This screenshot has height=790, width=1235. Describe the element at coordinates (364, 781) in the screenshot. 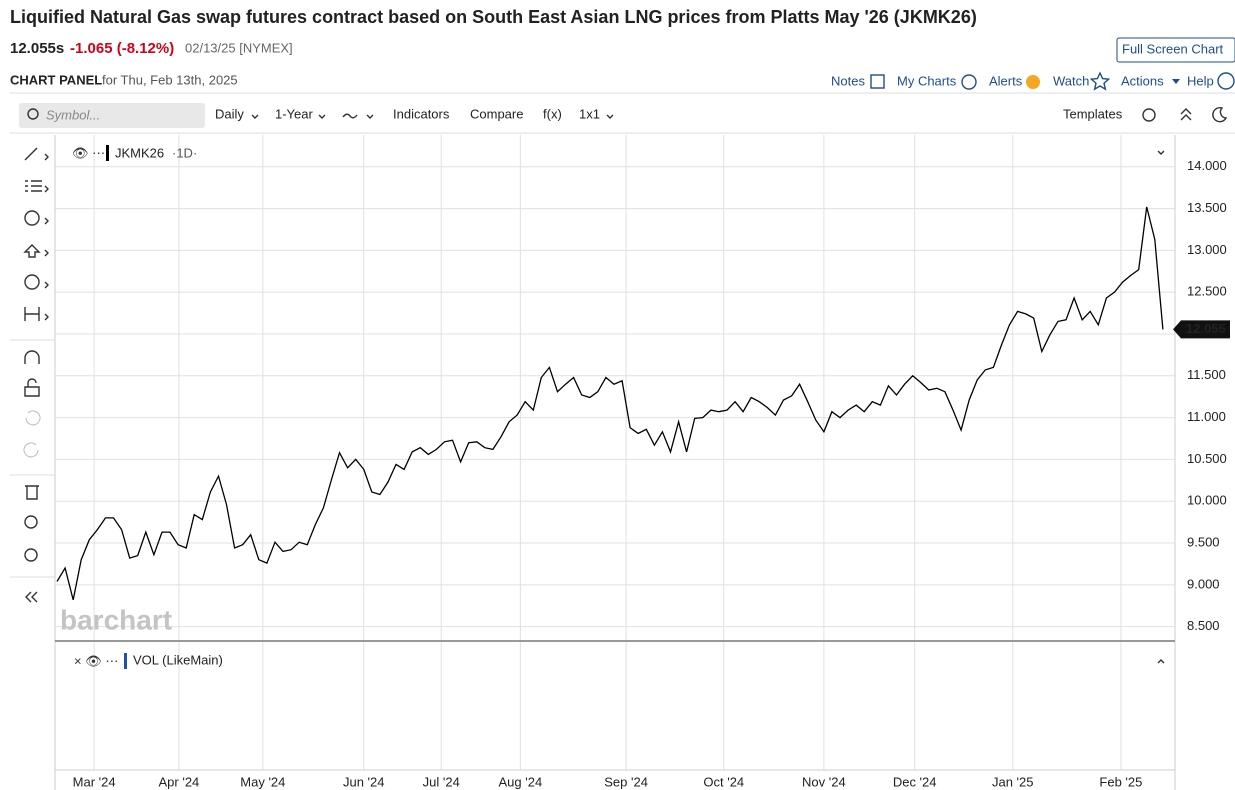

I see `x-tick-label: Jun '24` at that location.